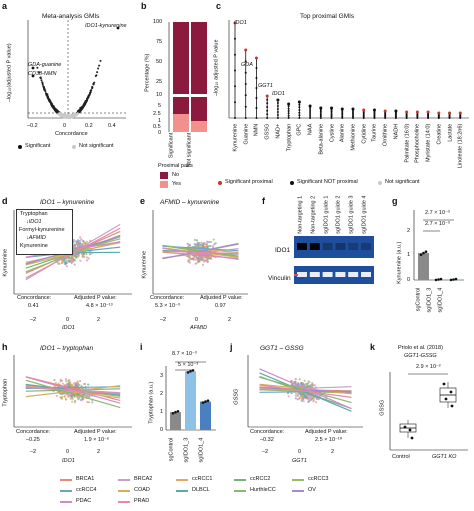 The image size is (474, 511). I want to click on panel-h-fit-line, so click(73, 394).